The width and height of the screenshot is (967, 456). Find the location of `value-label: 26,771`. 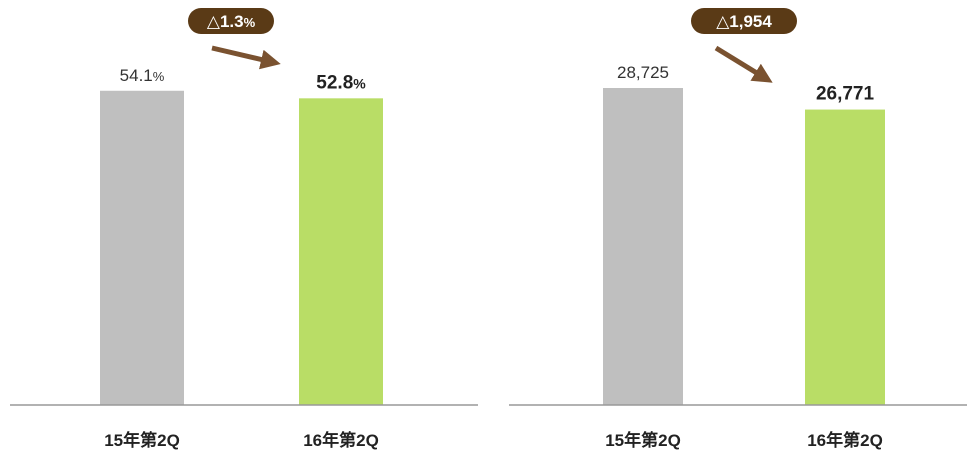

value-label: 26,771 is located at coordinates (845, 94).